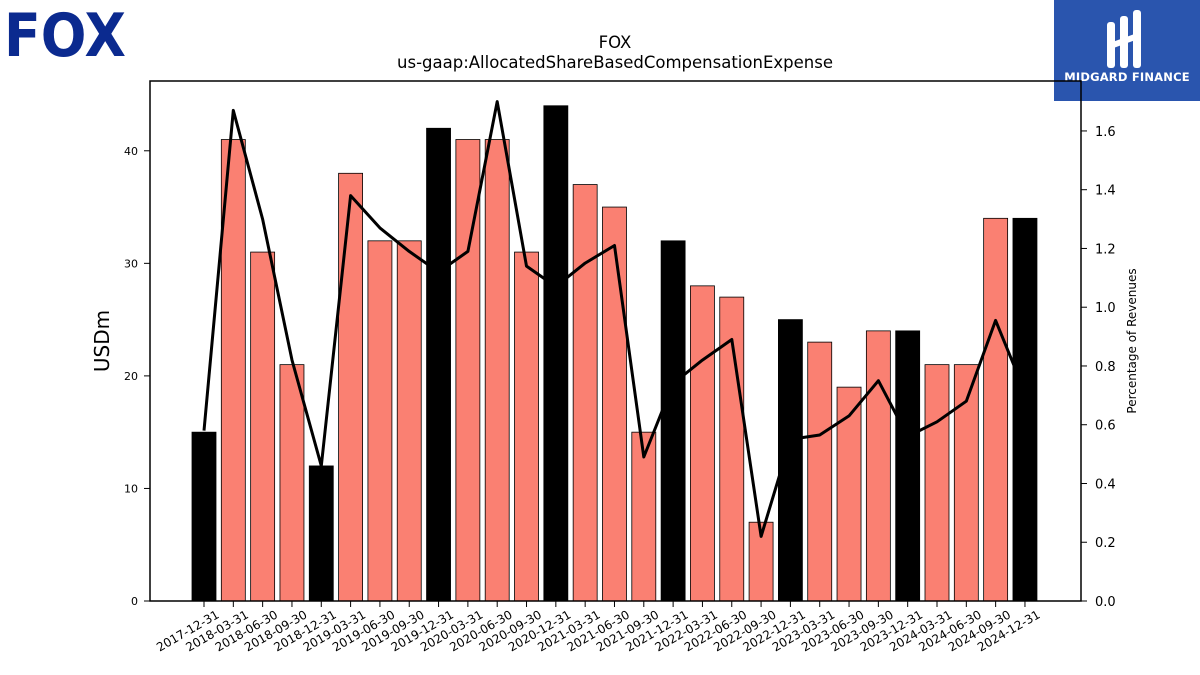 The height and width of the screenshot is (675, 1200). Describe the element at coordinates (131, 151) in the screenshot. I see `y-tick-label-left: 40` at that location.